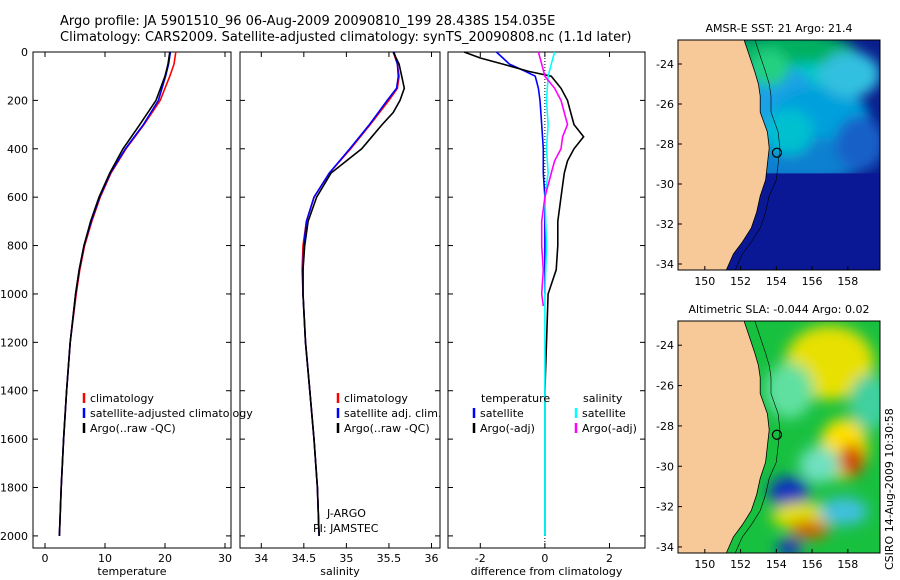 Image resolution: width=900 pixels, height=580 pixels. What do you see at coordinates (14, 439) in the screenshot?
I see `y-tick-label: 1600` at bounding box center [14, 439].